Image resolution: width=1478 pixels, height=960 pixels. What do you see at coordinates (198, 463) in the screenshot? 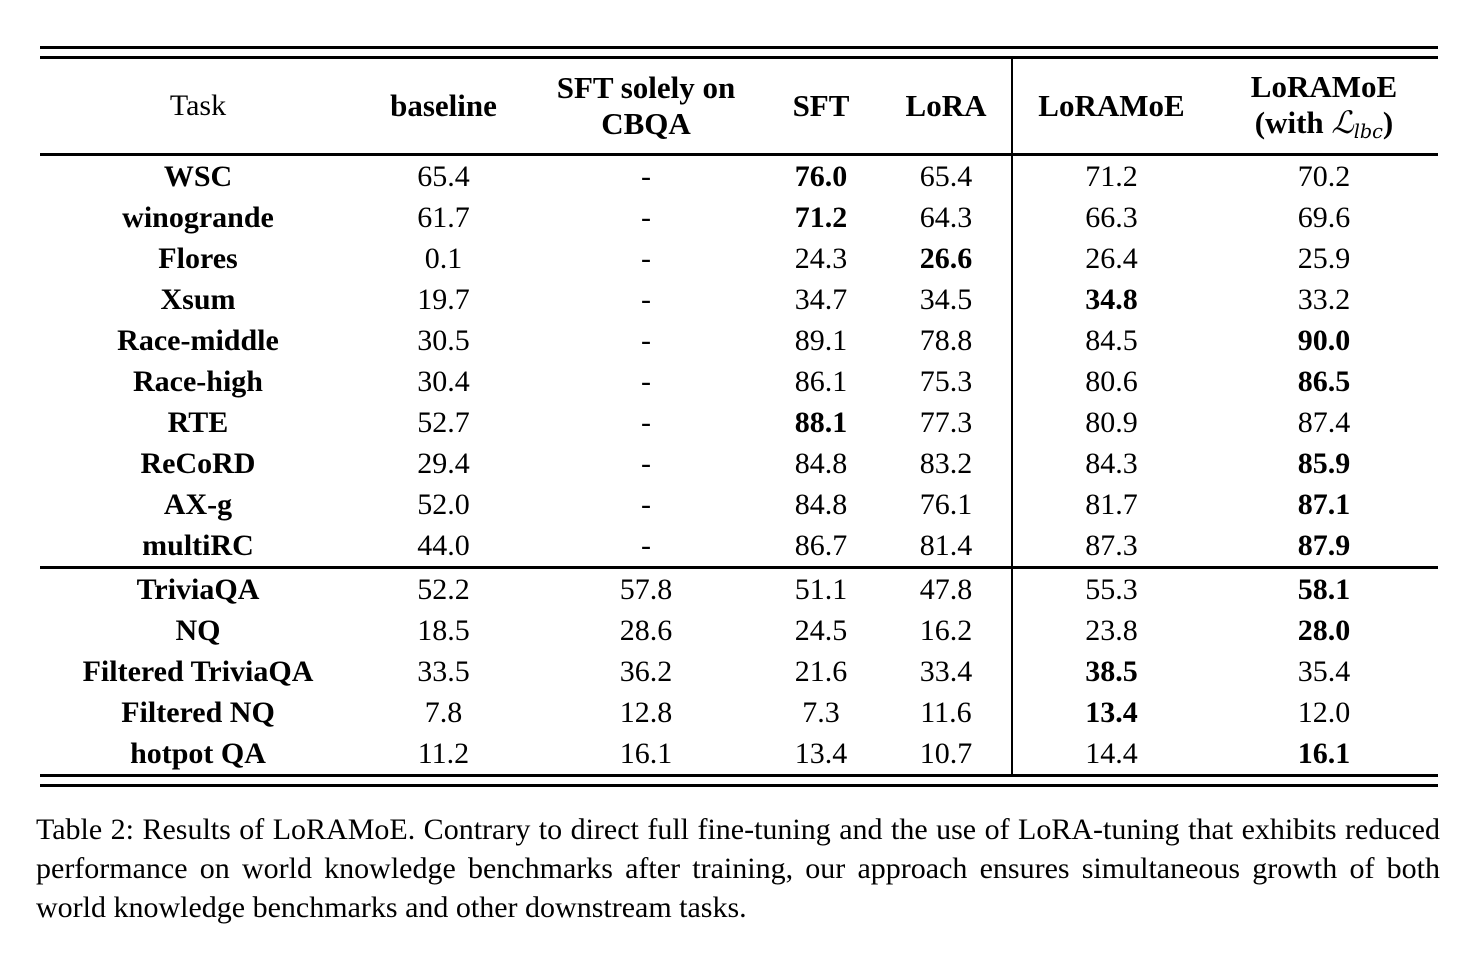
I see `task-cell: ReCoRD` at bounding box center [198, 463].